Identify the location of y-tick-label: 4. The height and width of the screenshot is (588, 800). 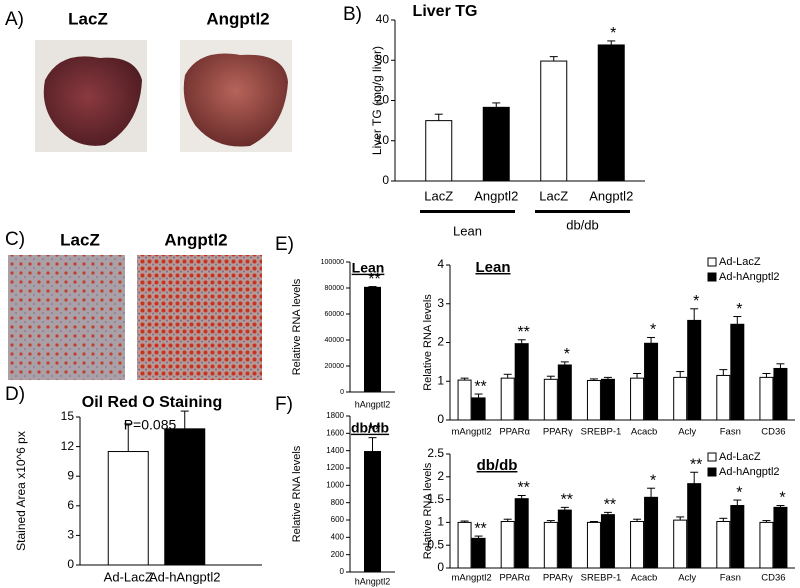
(440, 264).